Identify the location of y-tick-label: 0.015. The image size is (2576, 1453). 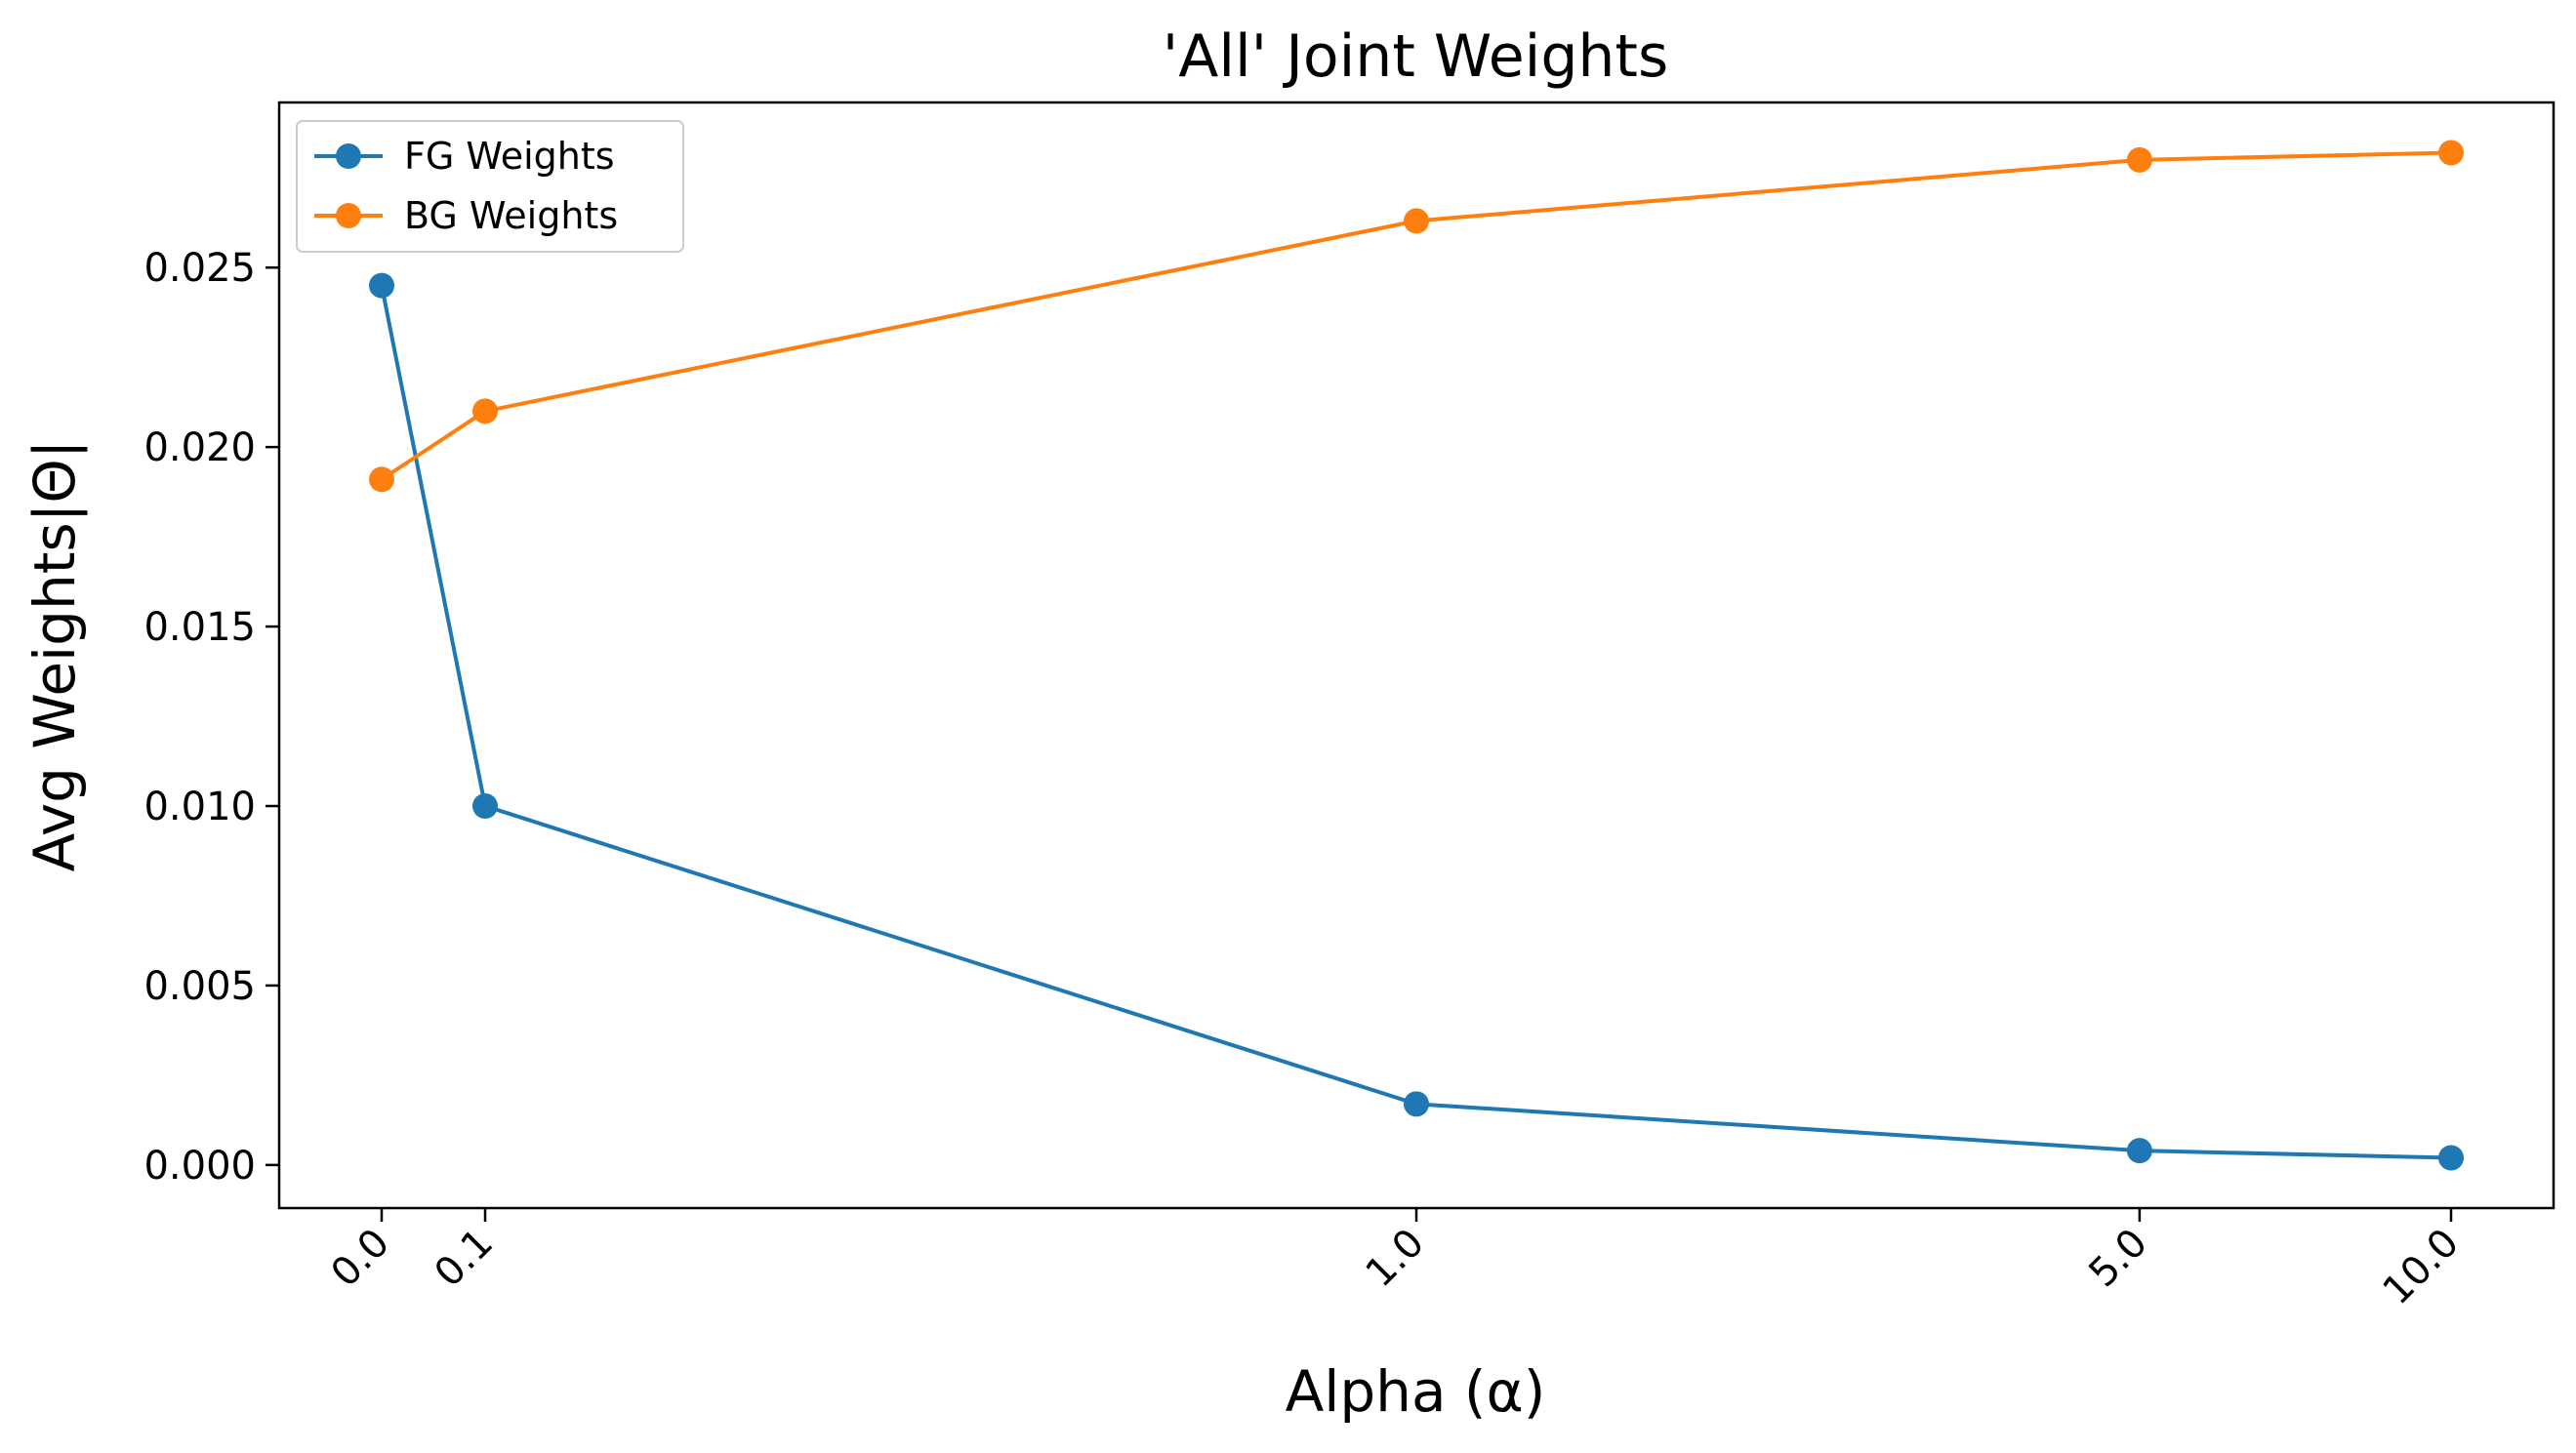
(199, 627).